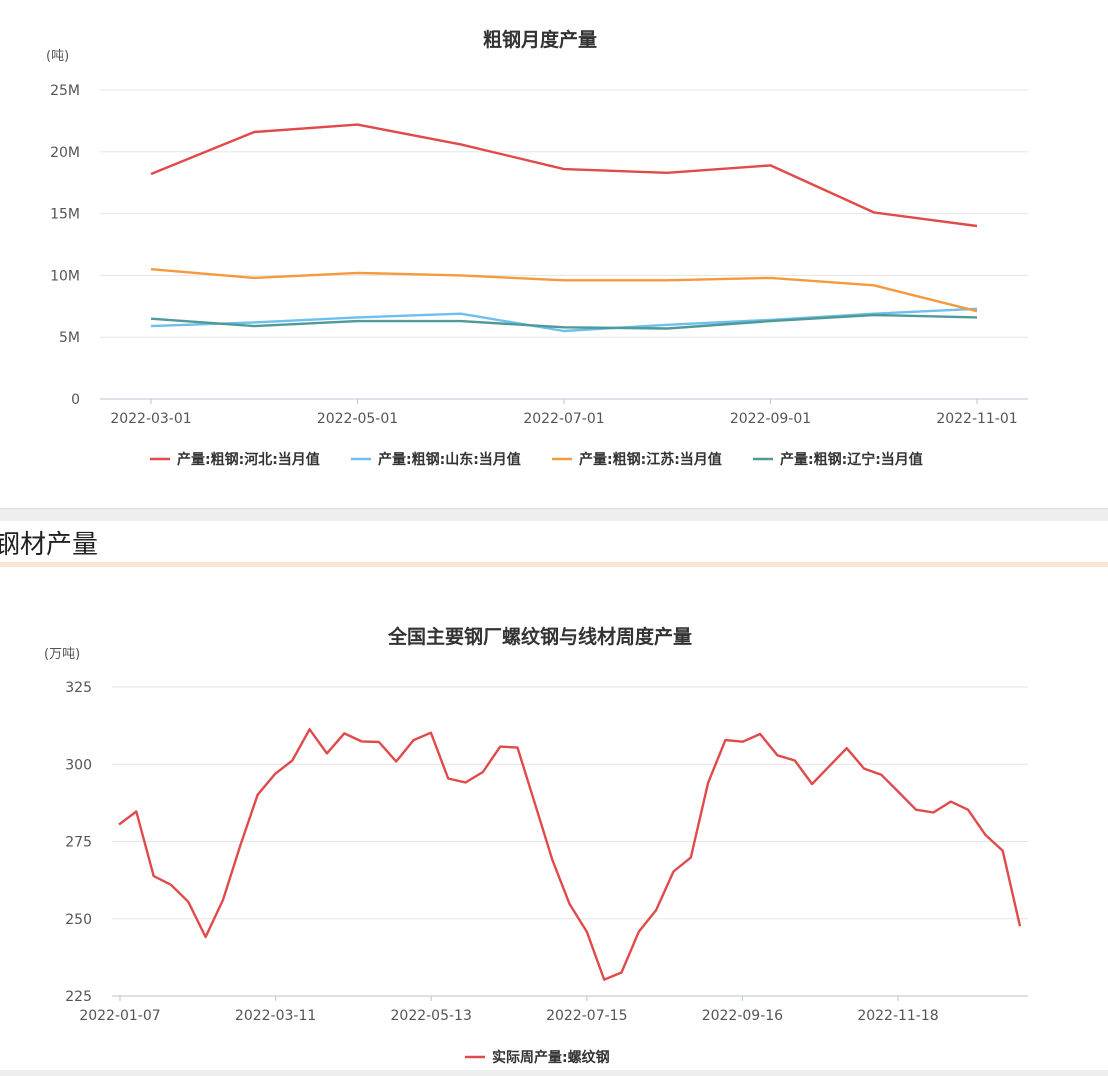 This screenshot has height=1076, width=1108. What do you see at coordinates (554, 1073) in the screenshot?
I see `bottom-divider` at bounding box center [554, 1073].